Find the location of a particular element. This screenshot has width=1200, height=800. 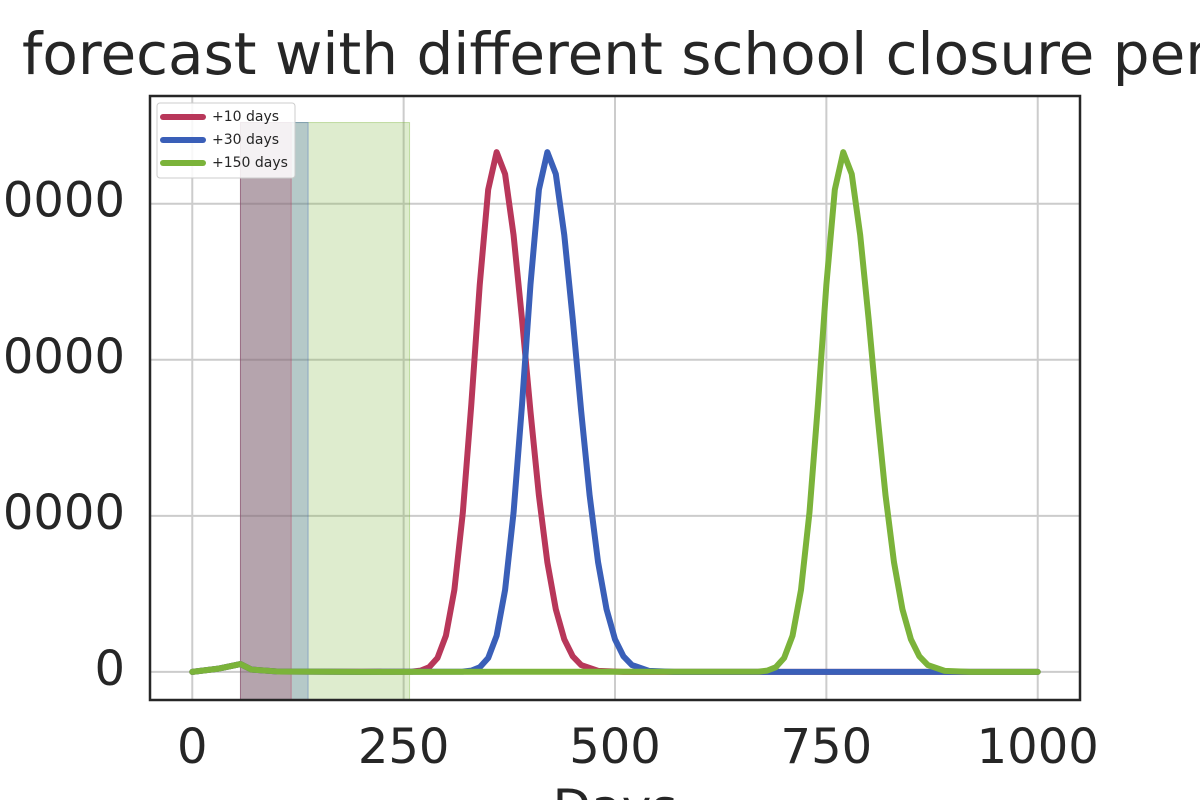

y-tick-label: 0 is located at coordinates (109, 669).